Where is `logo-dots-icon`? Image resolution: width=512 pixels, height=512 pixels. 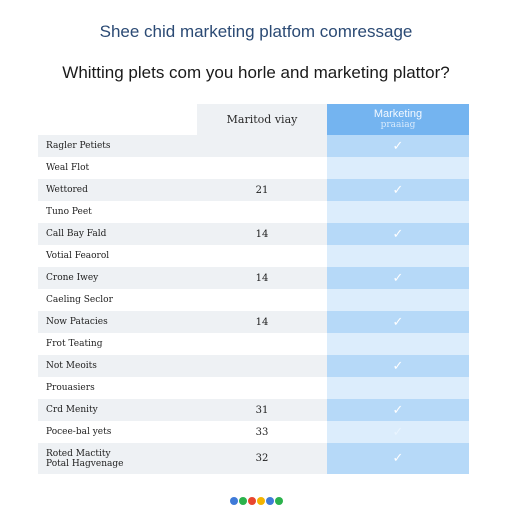 logo-dots-icon is located at coordinates (256, 501).